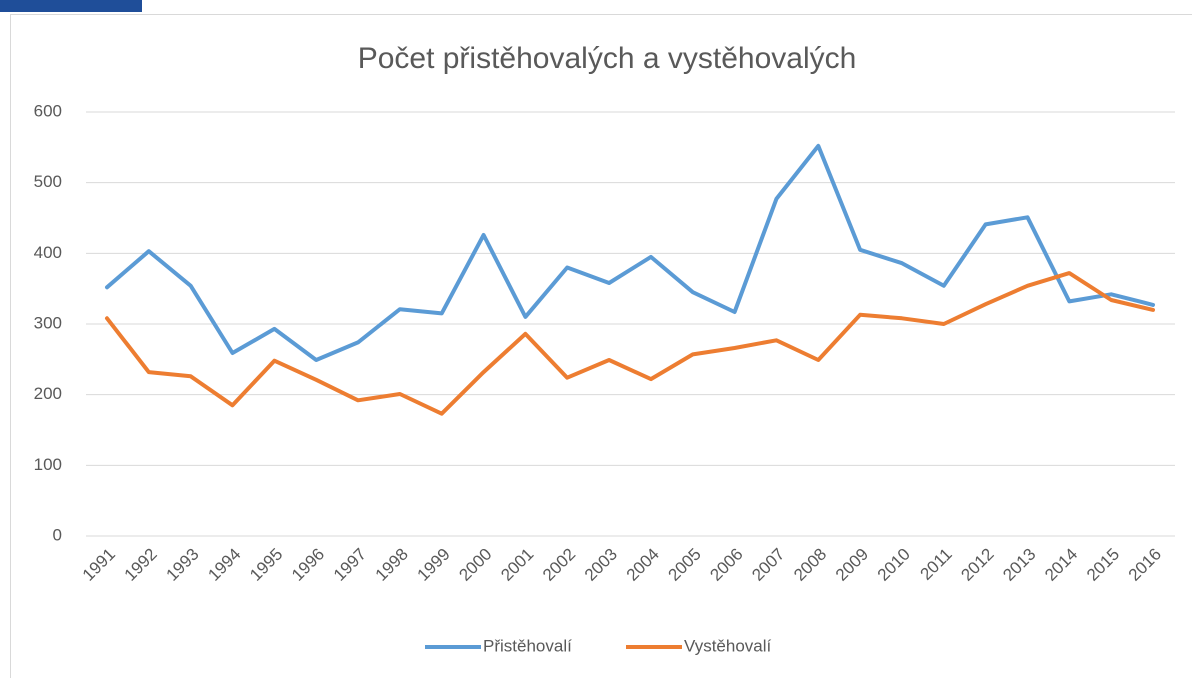  I want to click on x-tick-label: 2006, so click(726, 565).